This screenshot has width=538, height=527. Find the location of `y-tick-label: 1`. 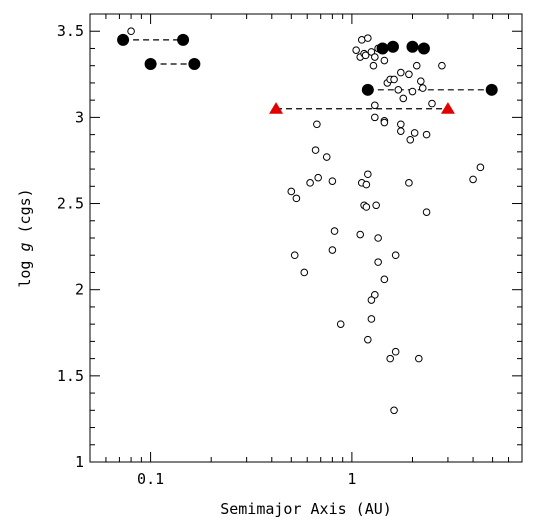

y-tick-label: 1 is located at coordinates (79, 462).